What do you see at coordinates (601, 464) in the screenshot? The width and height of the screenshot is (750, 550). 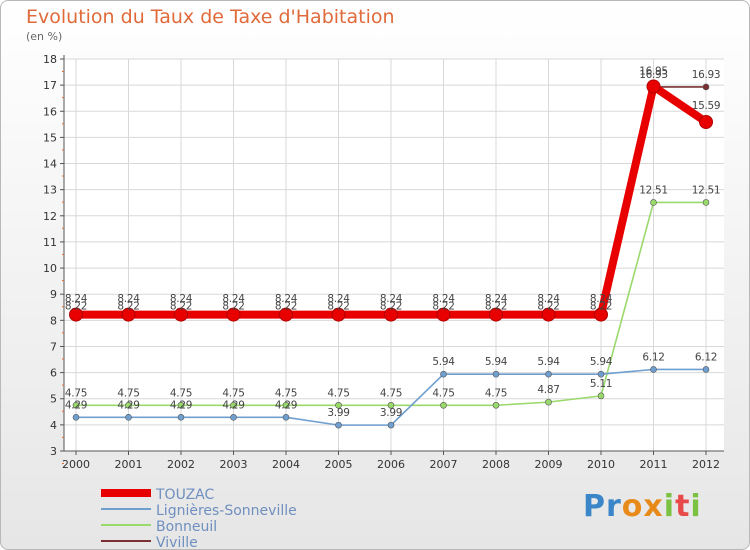 I see `x-tick-label: 2010` at bounding box center [601, 464].